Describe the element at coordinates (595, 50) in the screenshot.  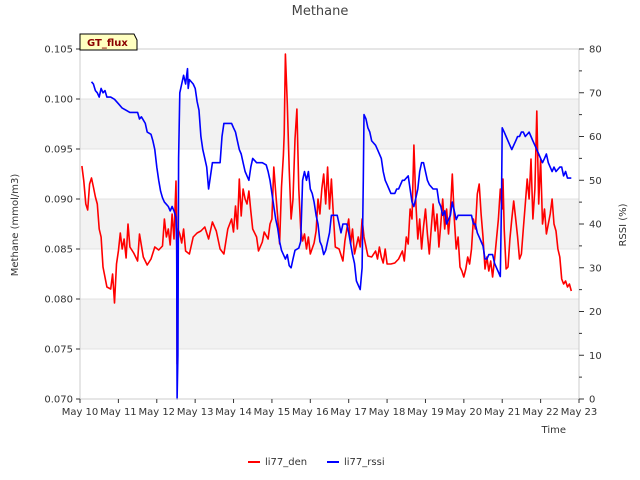
I see `y2-tick-label: 80` at that location.